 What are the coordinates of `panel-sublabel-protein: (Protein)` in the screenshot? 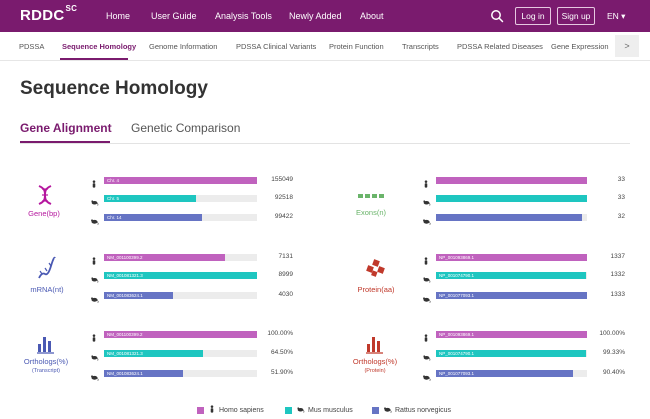 It's located at (375, 371).